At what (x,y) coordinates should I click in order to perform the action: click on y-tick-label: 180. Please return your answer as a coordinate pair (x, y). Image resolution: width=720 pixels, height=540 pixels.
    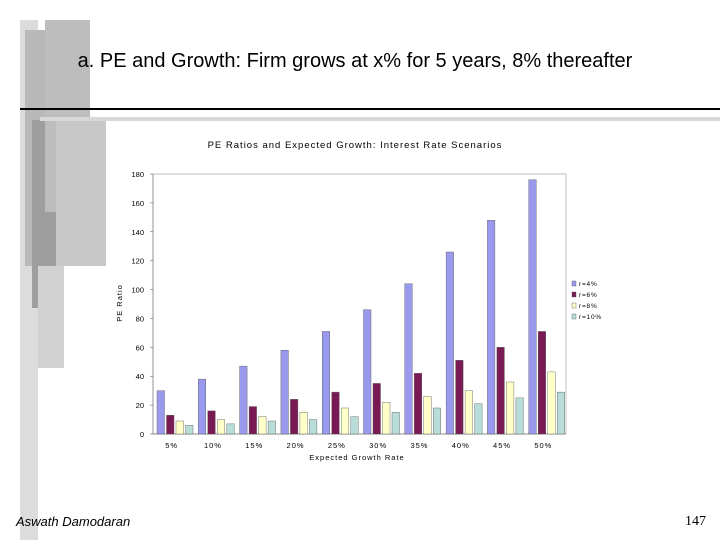
    Looking at the image, I should click on (137, 174).